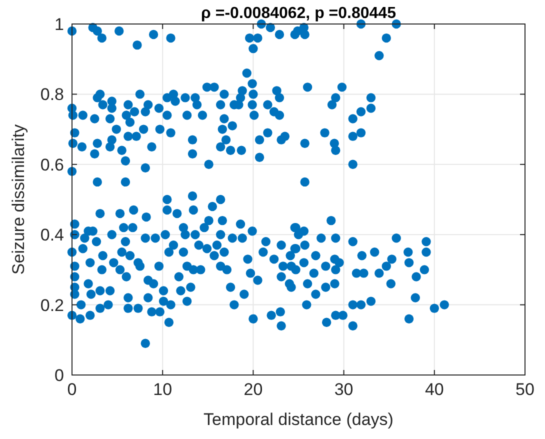 The image size is (545, 439). I want to click on chart-title: ρ =-0.0084062, p =0.80445, so click(298, 13).